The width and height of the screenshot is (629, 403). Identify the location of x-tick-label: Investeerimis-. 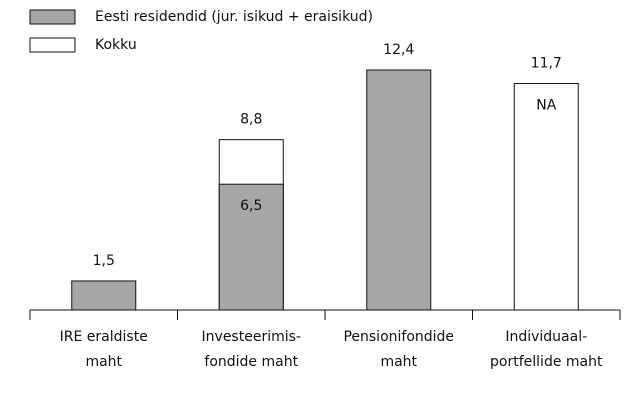
(251, 337).